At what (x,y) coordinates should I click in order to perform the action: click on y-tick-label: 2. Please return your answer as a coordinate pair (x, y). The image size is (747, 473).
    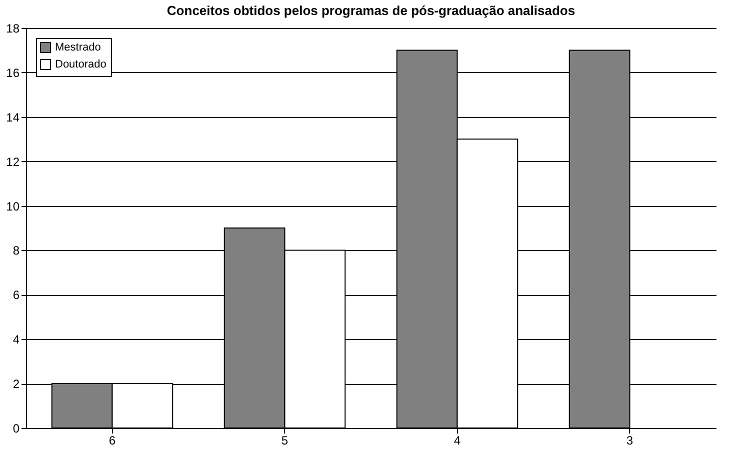
    Looking at the image, I should click on (16, 384).